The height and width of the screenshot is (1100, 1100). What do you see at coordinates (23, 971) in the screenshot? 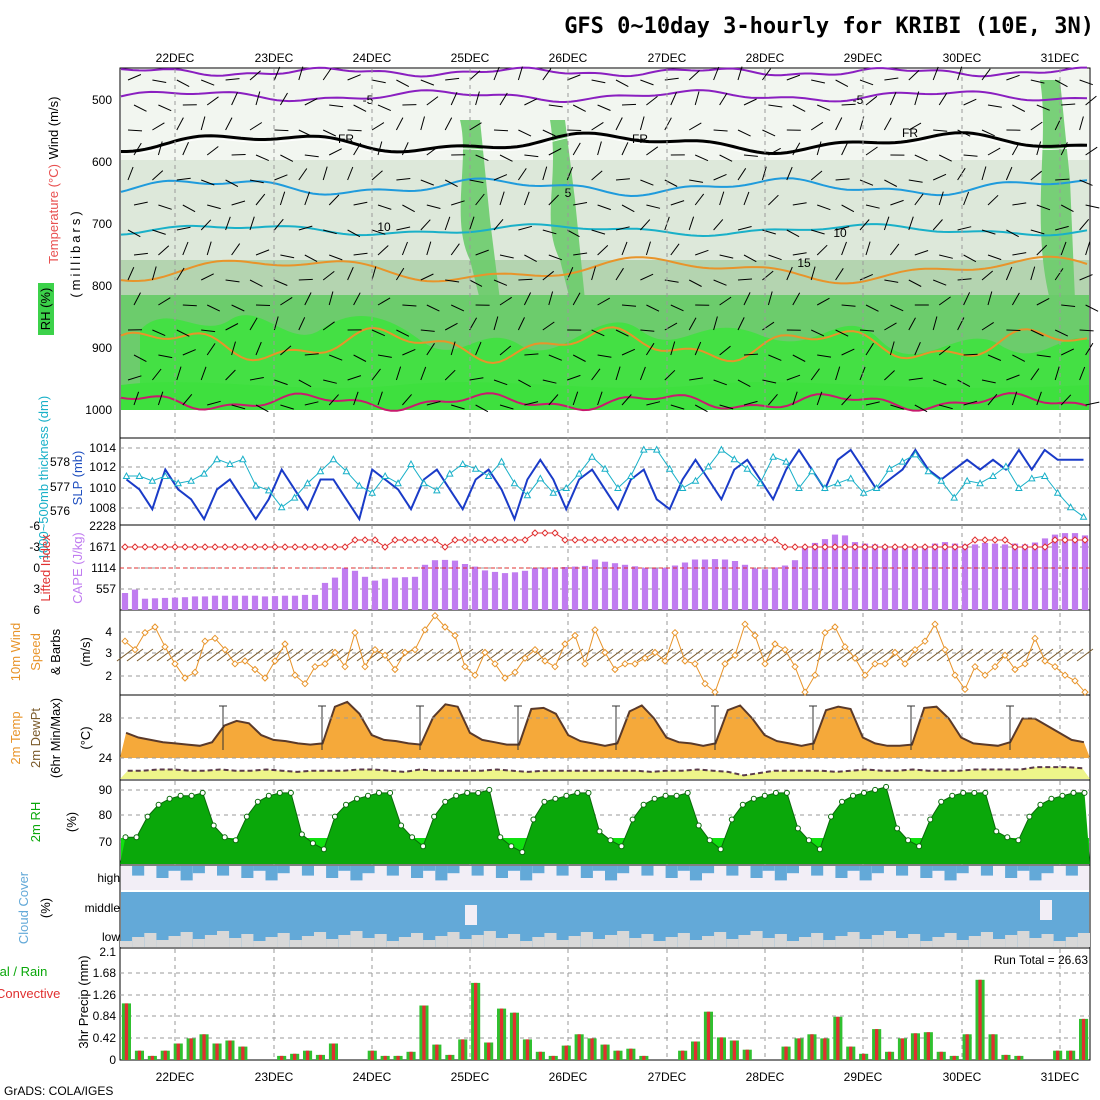
I see `precip-label-1: tal / Rain` at bounding box center [23, 971].